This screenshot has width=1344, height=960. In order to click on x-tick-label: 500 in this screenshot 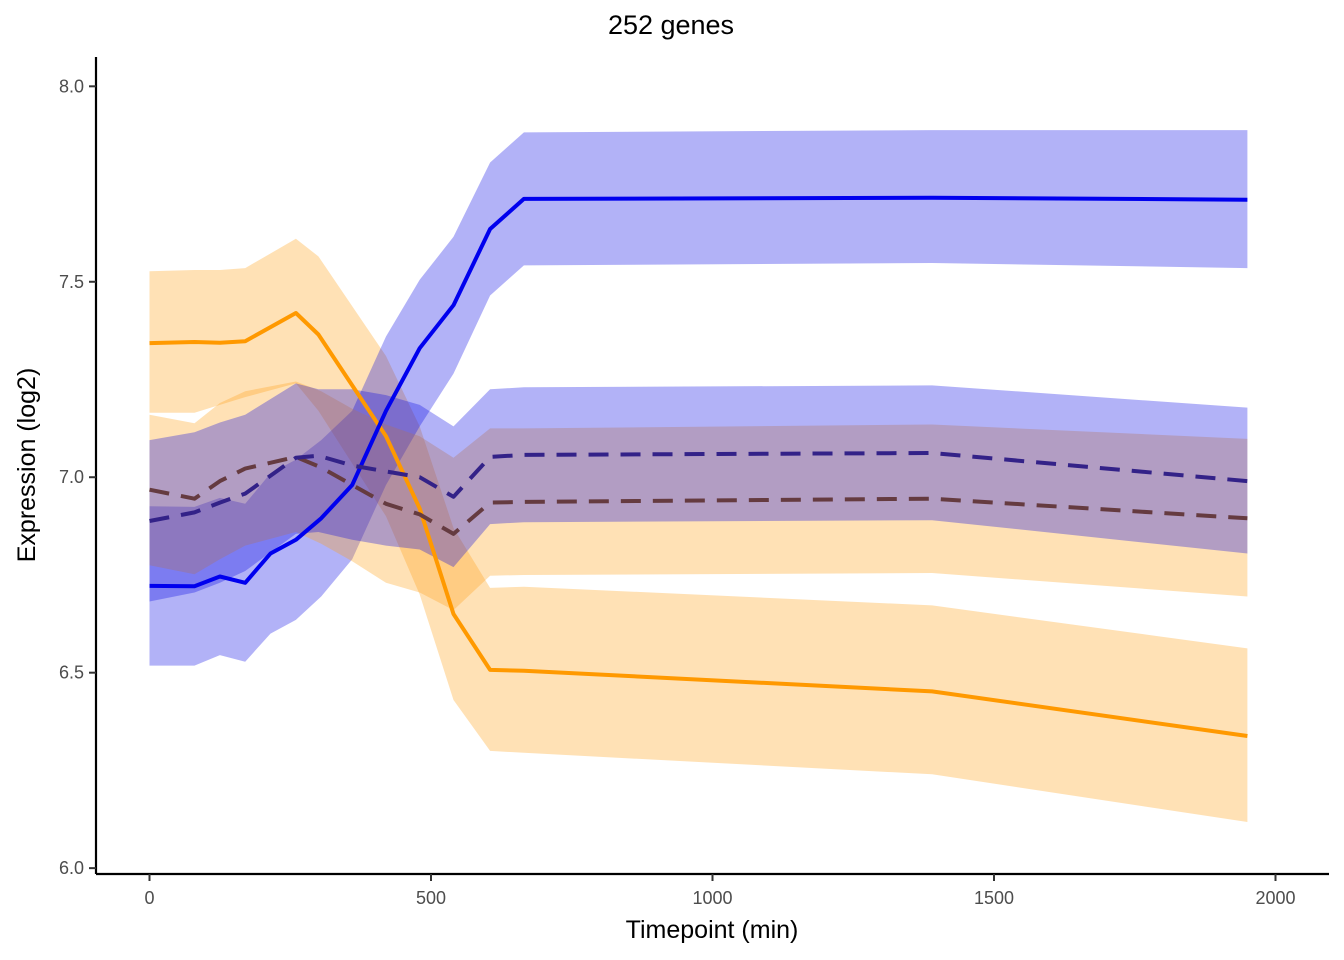, I will do `click(431, 898)`.